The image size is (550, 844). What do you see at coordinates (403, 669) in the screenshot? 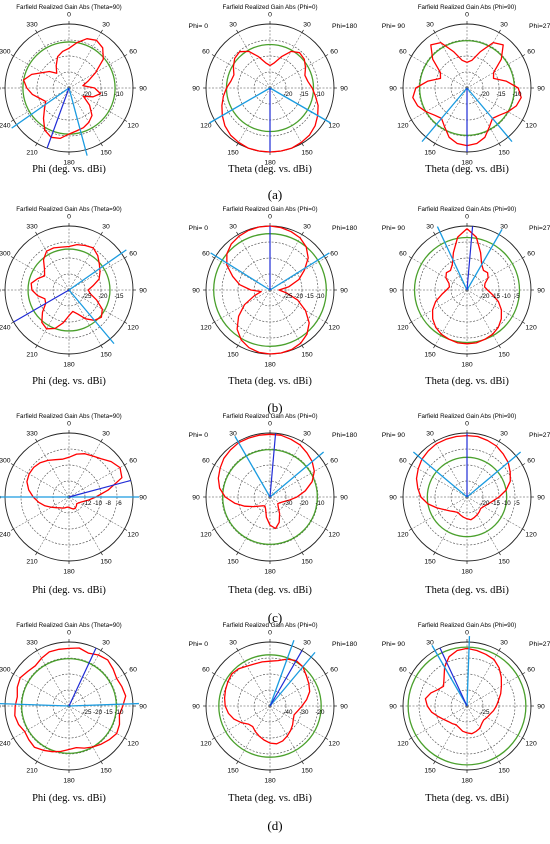
I see `chart-d-3-angle-label: 60` at bounding box center [403, 669].